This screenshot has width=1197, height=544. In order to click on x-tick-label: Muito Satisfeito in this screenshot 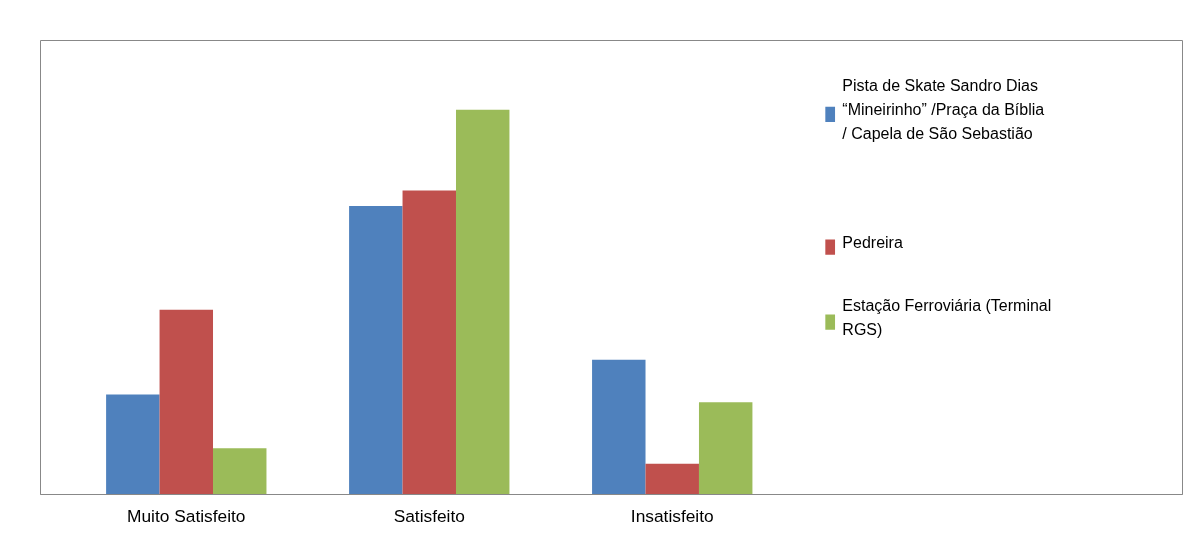, I will do `click(186, 515)`.